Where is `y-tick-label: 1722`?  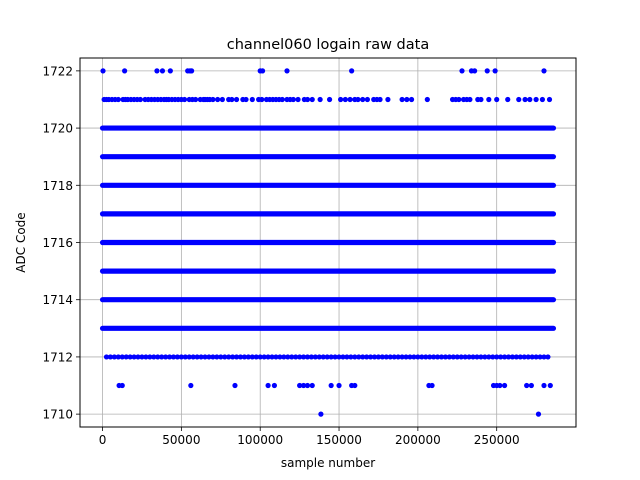 y-tick-label: 1722 is located at coordinates (57, 71).